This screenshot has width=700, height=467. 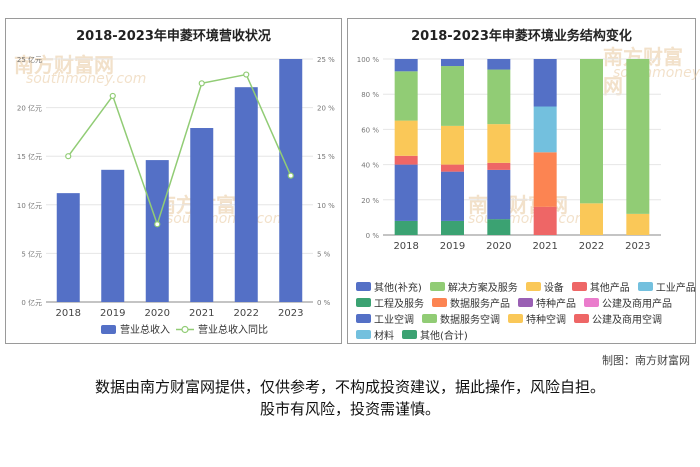 What do you see at coordinates (394, 320) in the screenshot?
I see `legend-label: 工业空调` at bounding box center [394, 320].